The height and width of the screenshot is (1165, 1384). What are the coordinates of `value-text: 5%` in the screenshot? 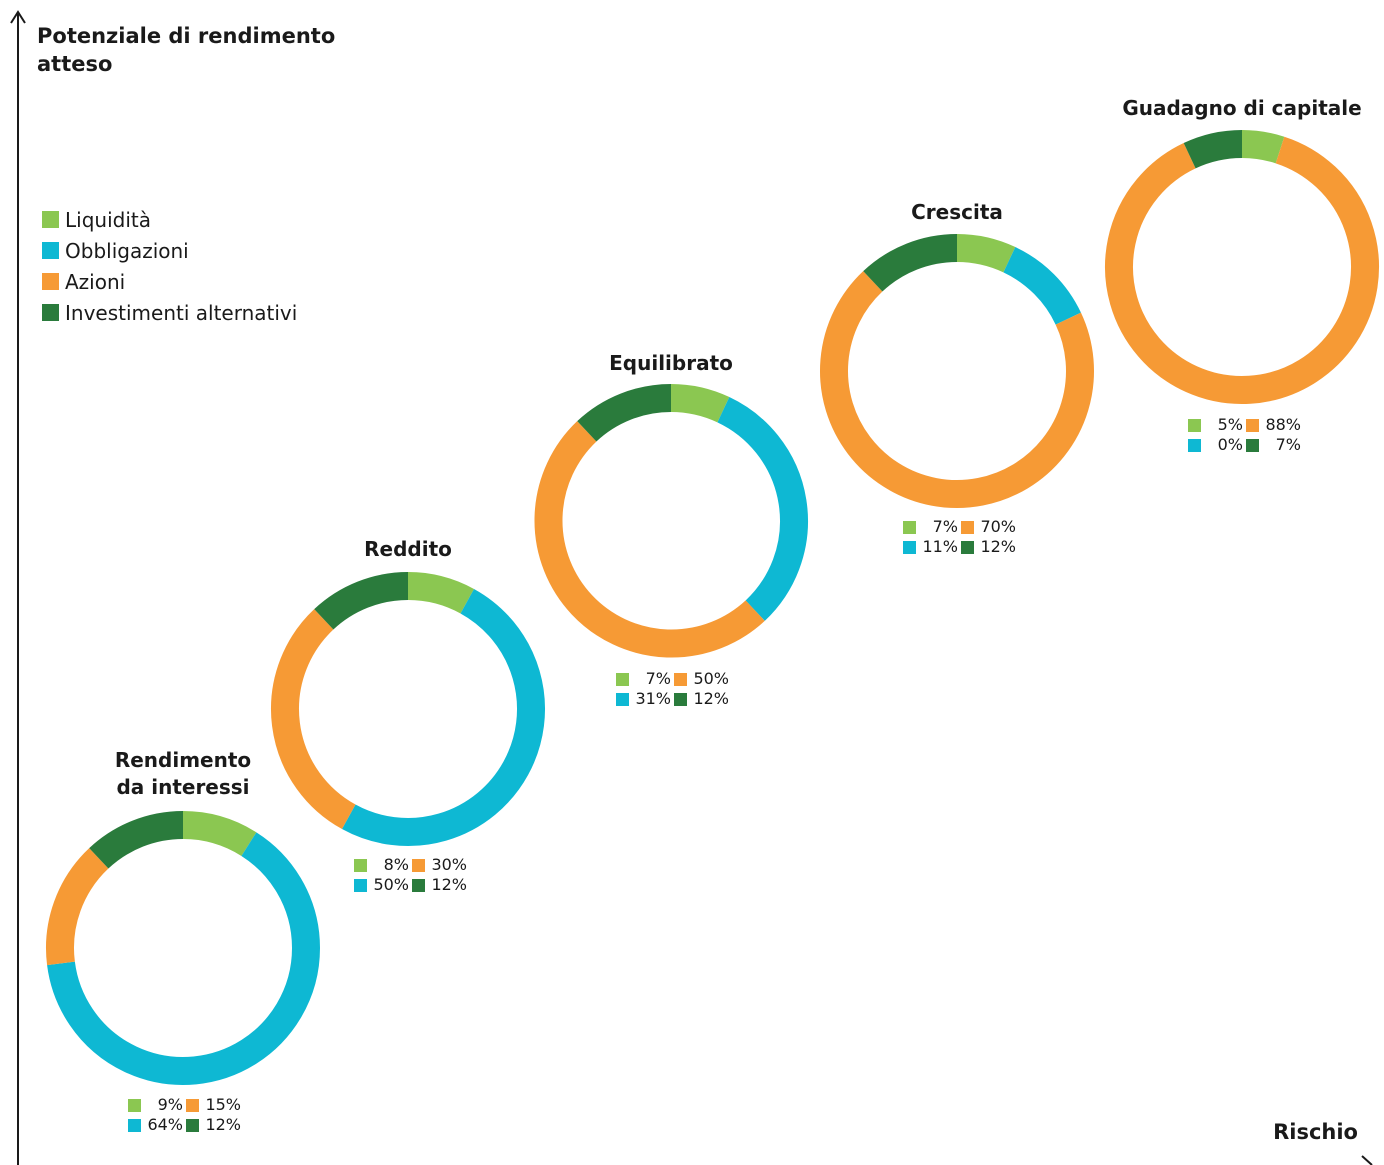 It's located at (1230, 424).